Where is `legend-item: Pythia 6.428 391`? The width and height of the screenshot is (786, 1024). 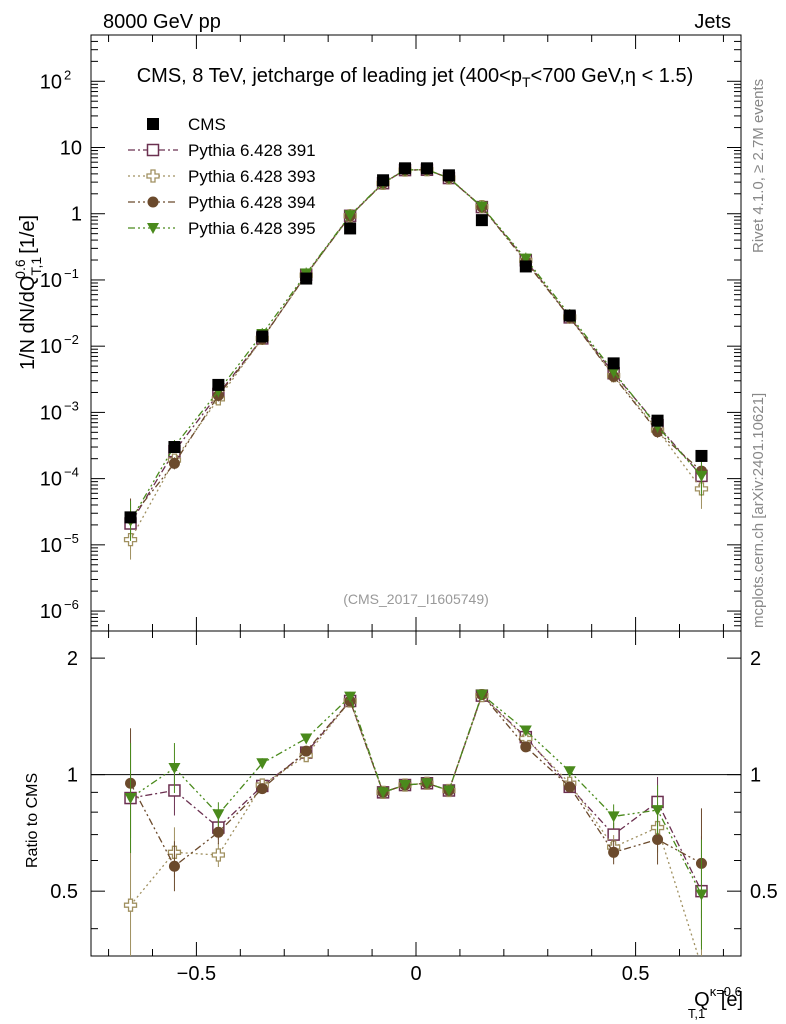 legend-item: Pythia 6.428 391 is located at coordinates (222, 150).